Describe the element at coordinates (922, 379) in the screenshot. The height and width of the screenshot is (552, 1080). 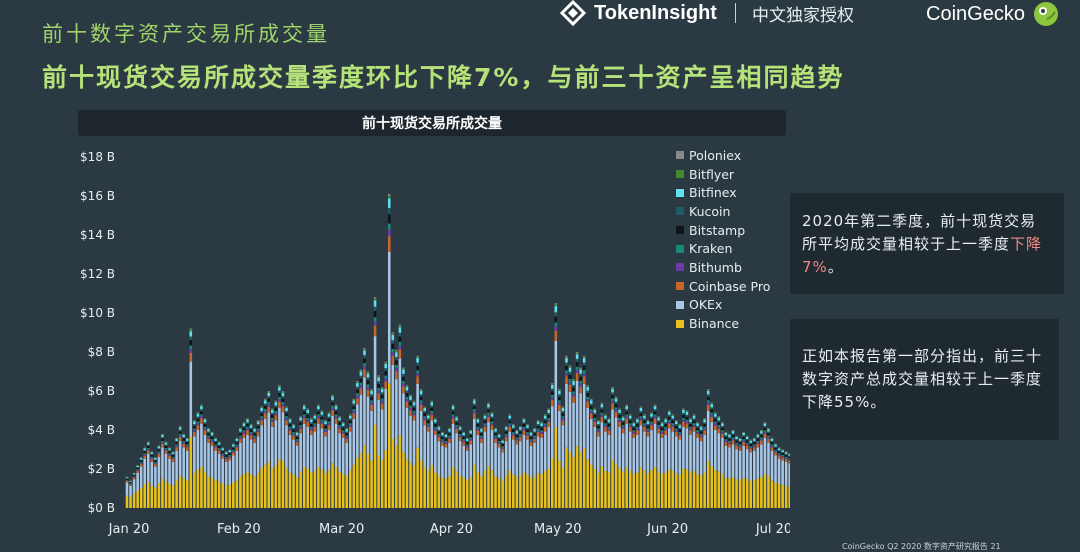
I see `note2-text: 正如本报告第一部分指出，前三十数字资产总成交量相较于上一季度下降55%。` at that location.